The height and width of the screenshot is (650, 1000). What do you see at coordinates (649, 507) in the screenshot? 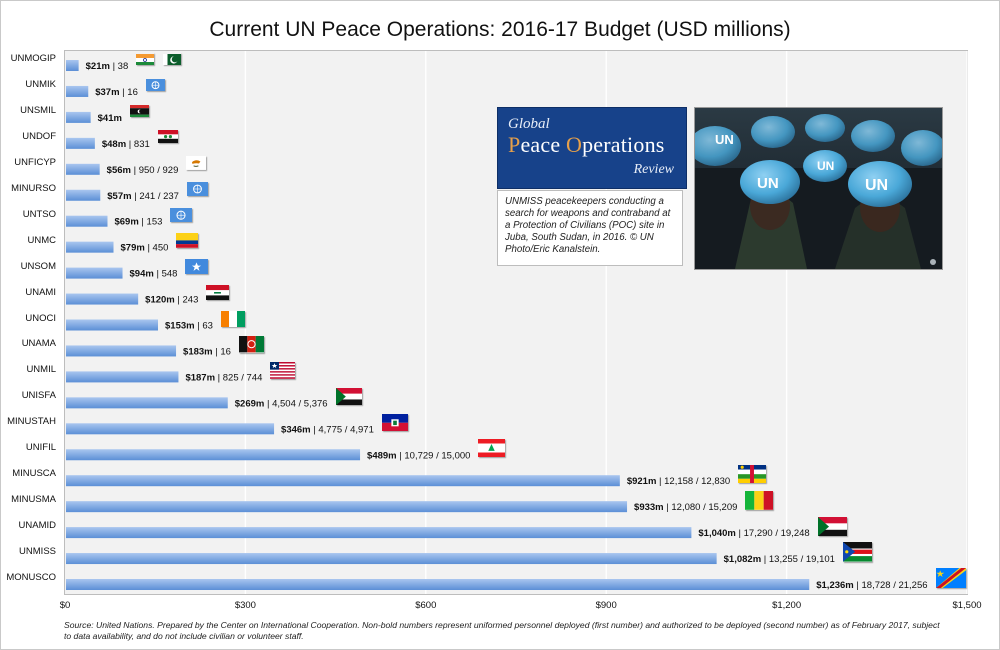
I see `budget-label: $933m` at bounding box center [649, 507].